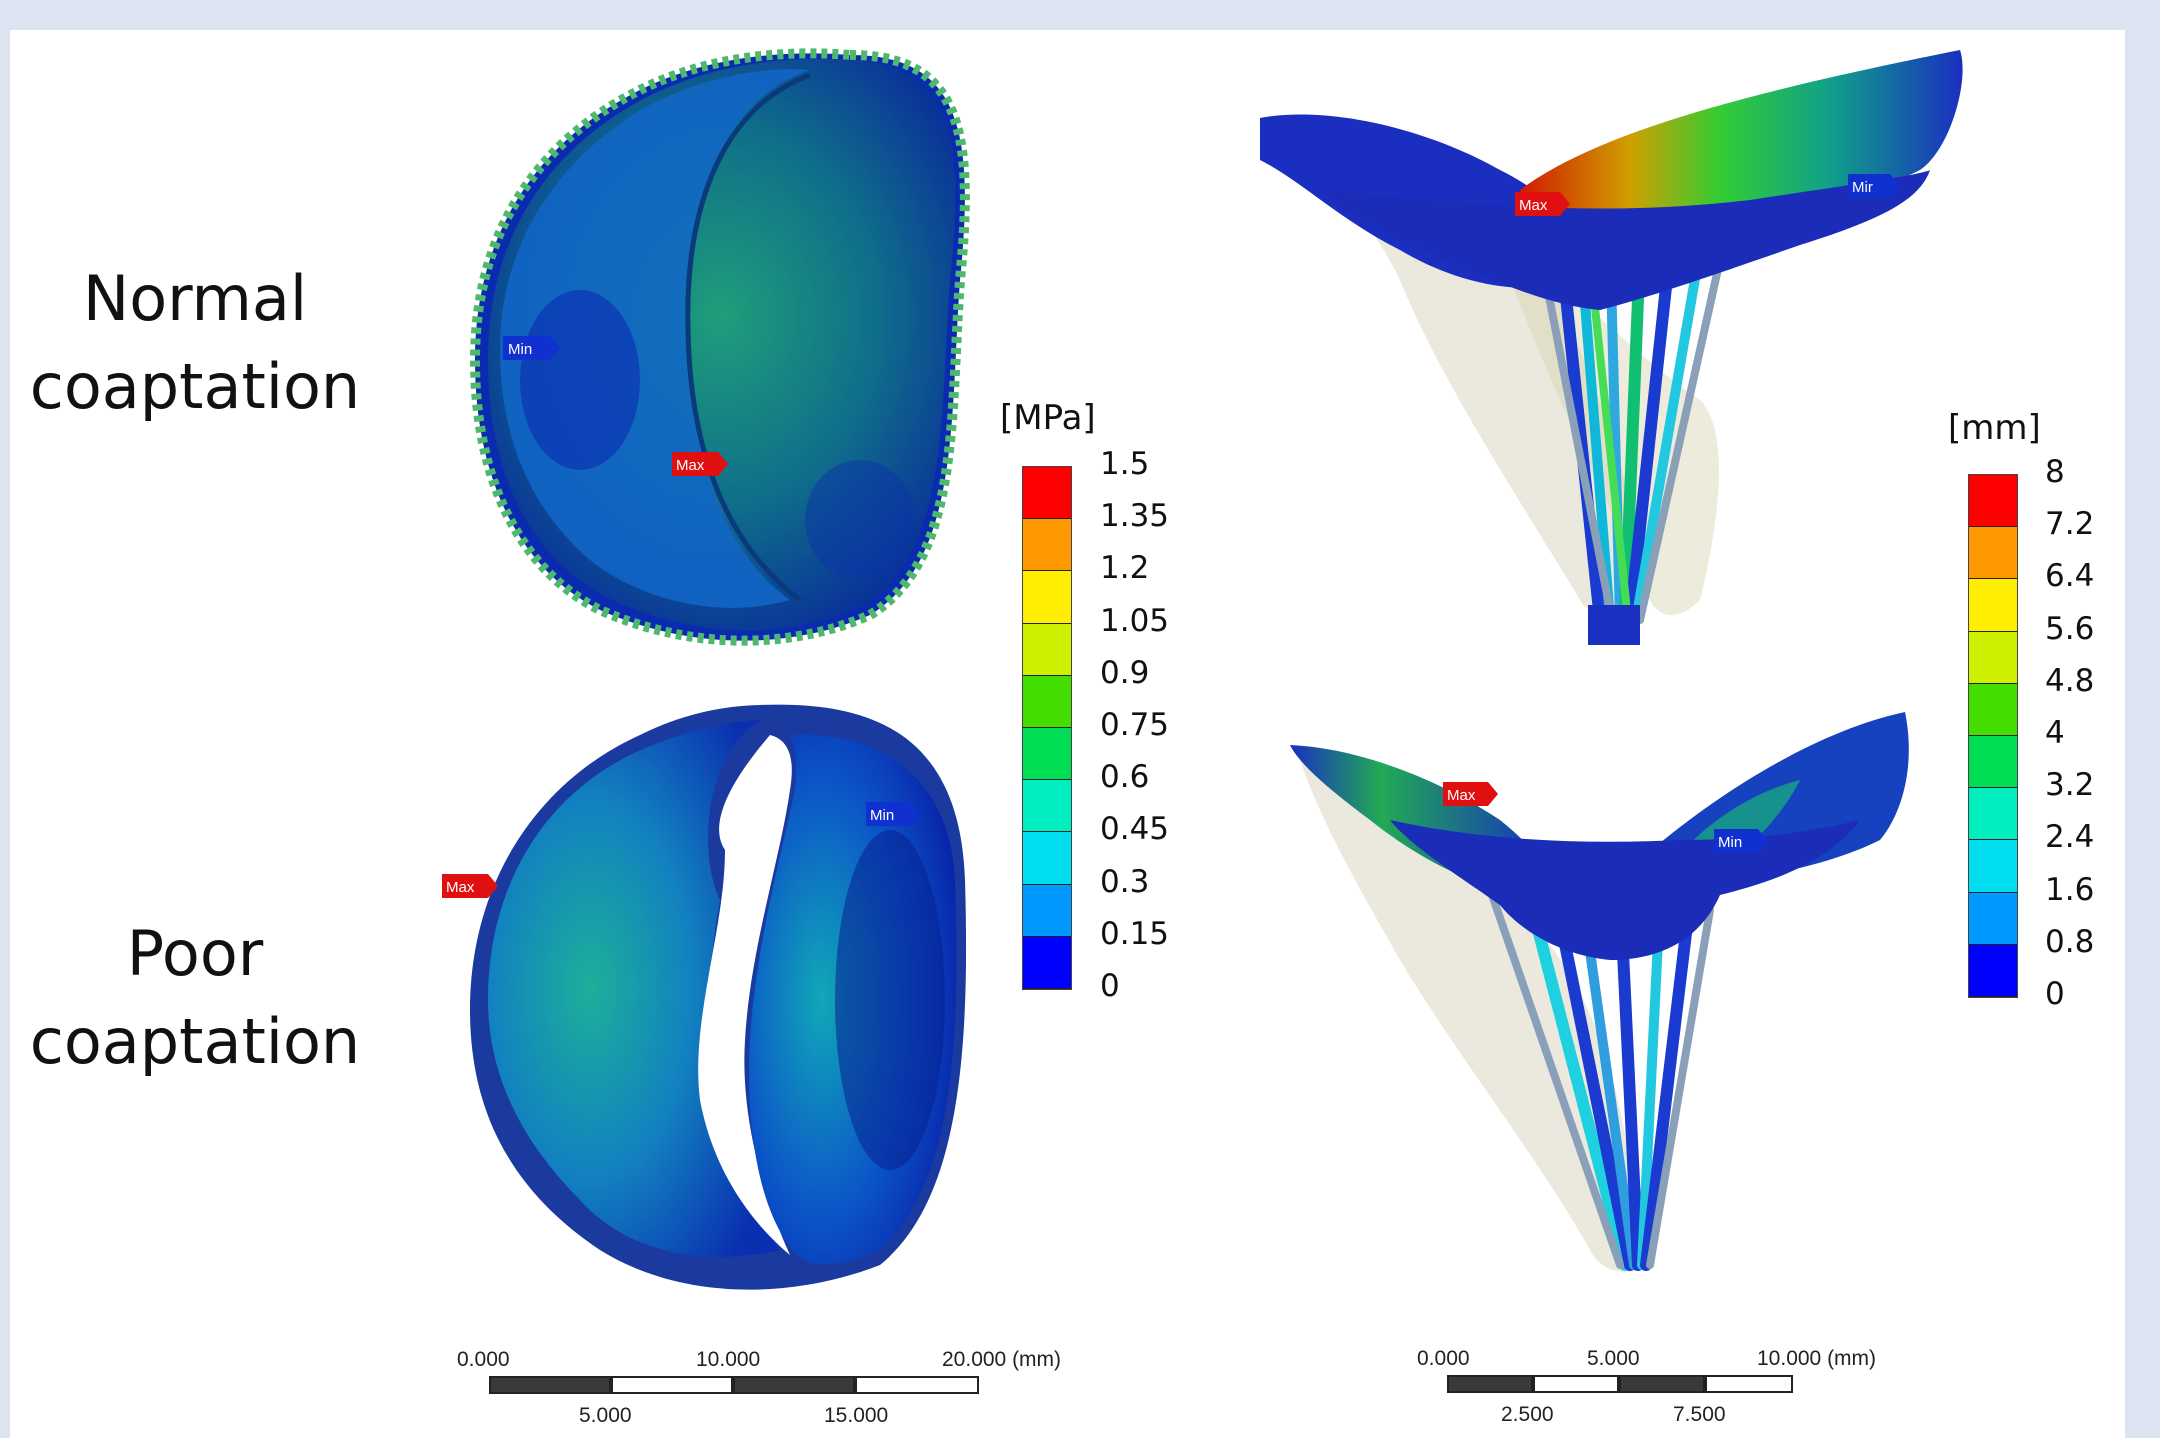  I want to click on row-label-poor-line1: Poor, so click(195, 953).